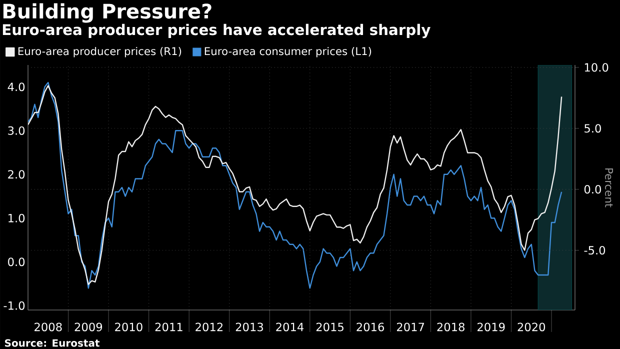 This screenshot has width=620, height=349. I want to click on x-tick-label: 2015, so click(330, 327).